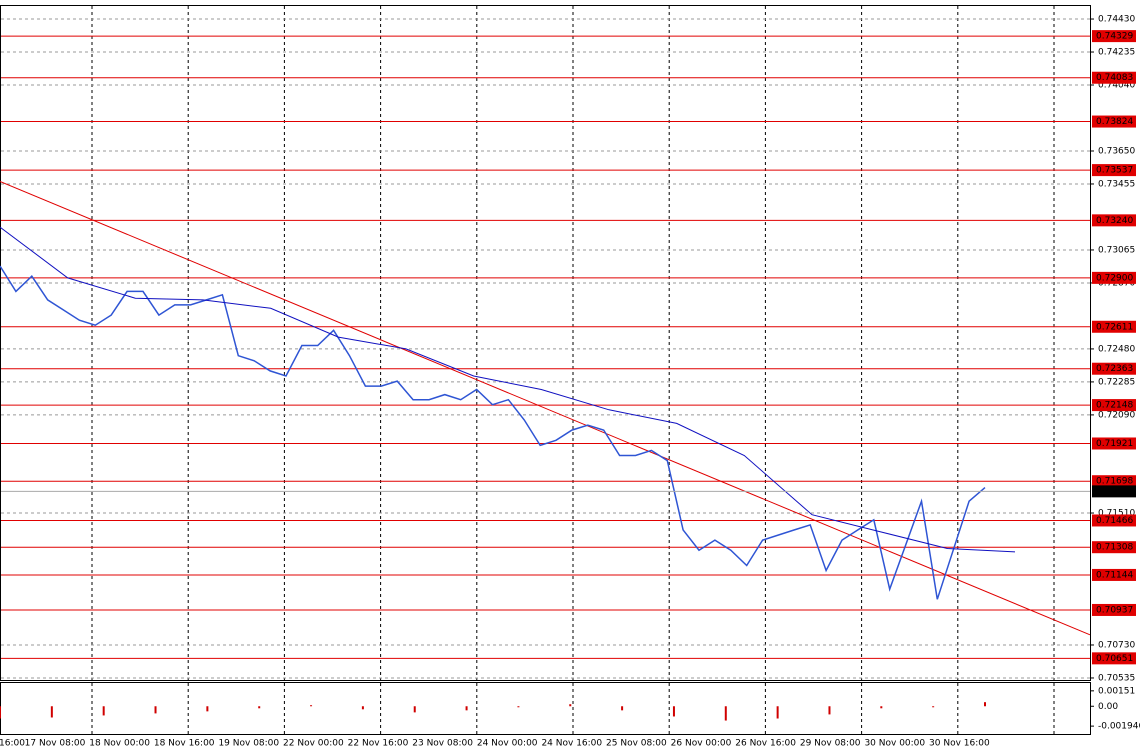  Describe the element at coordinates (830, 744) in the screenshot. I see `x-tick-label: 29 Nov 08:00` at that location.